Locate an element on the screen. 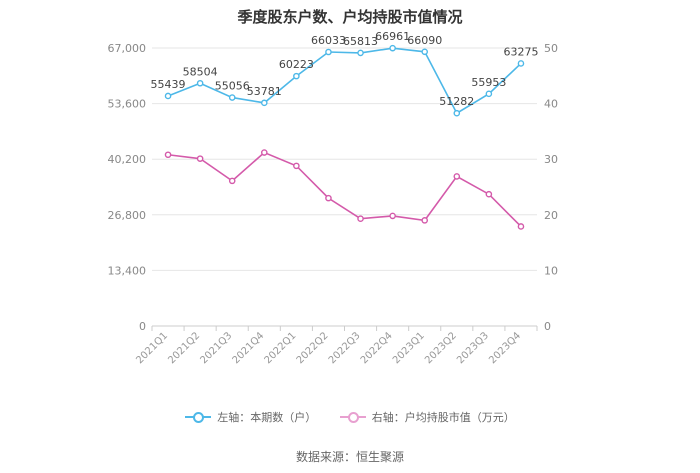 This screenshot has width=700, height=473. x-tick-label: 2021Q1 is located at coordinates (152, 348).